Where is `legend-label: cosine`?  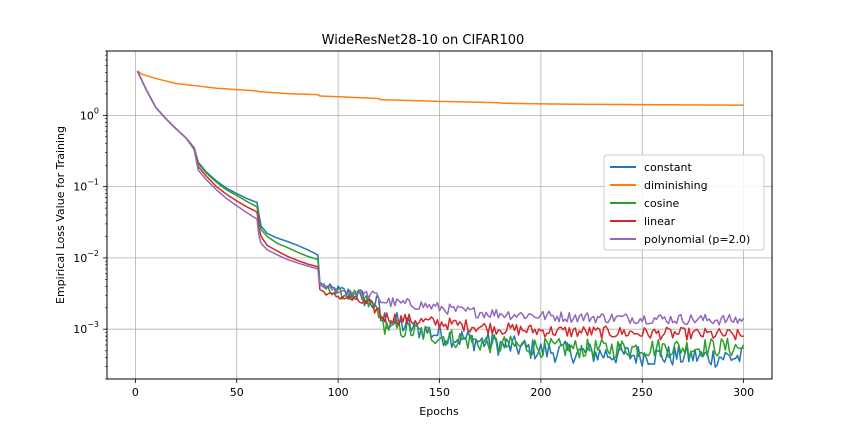
legend-label: cosine is located at coordinates (662, 203).